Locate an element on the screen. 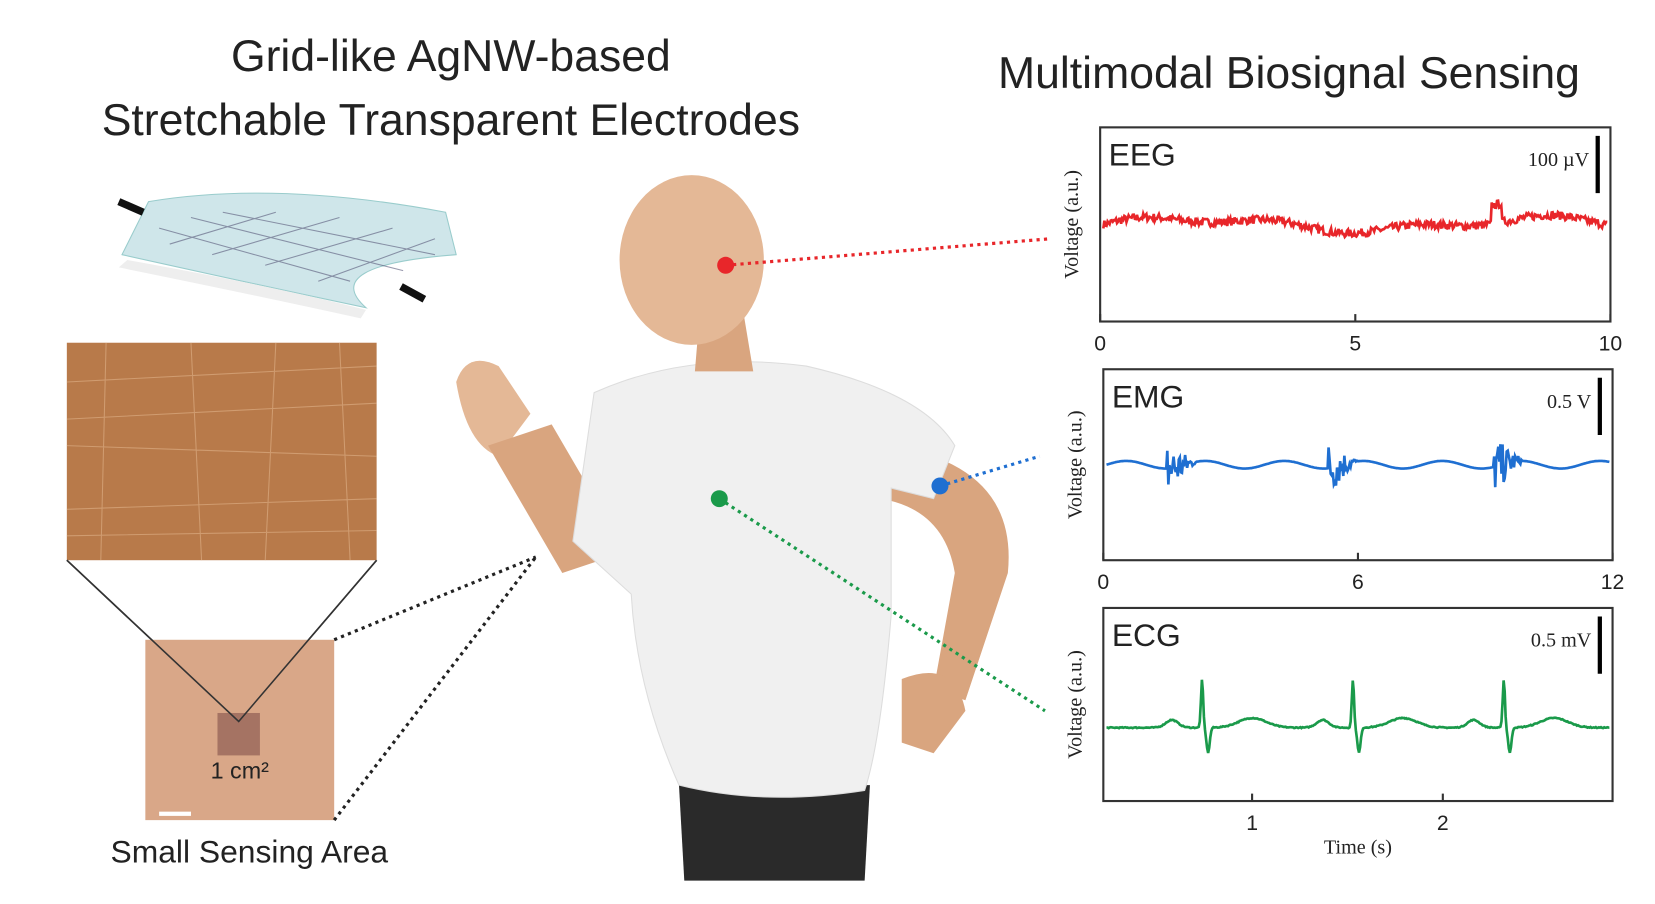 This screenshot has height=904, width=1655. plot-label: EMG is located at coordinates (1148, 396).